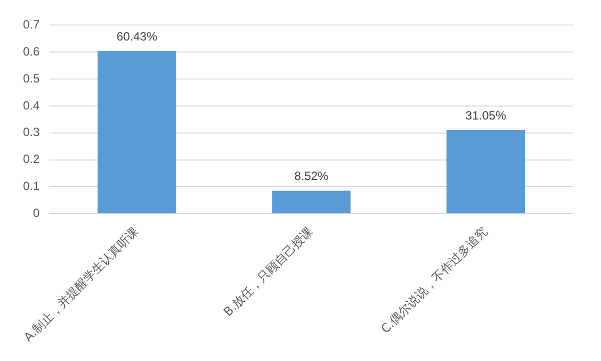 The image size is (601, 361). I want to click on y-tick-label: 0.7, so click(31, 25).